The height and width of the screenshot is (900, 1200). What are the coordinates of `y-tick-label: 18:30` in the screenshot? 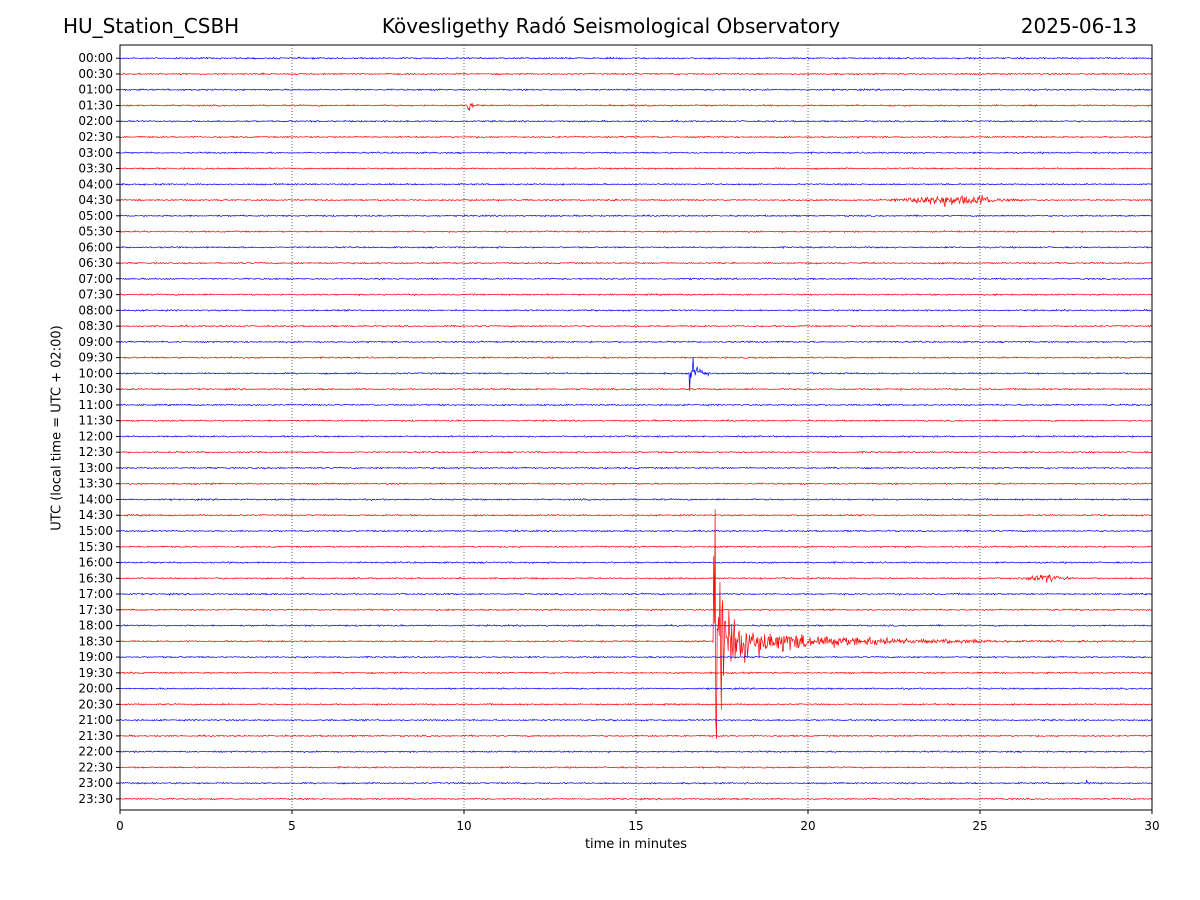 It's located at (95, 641).